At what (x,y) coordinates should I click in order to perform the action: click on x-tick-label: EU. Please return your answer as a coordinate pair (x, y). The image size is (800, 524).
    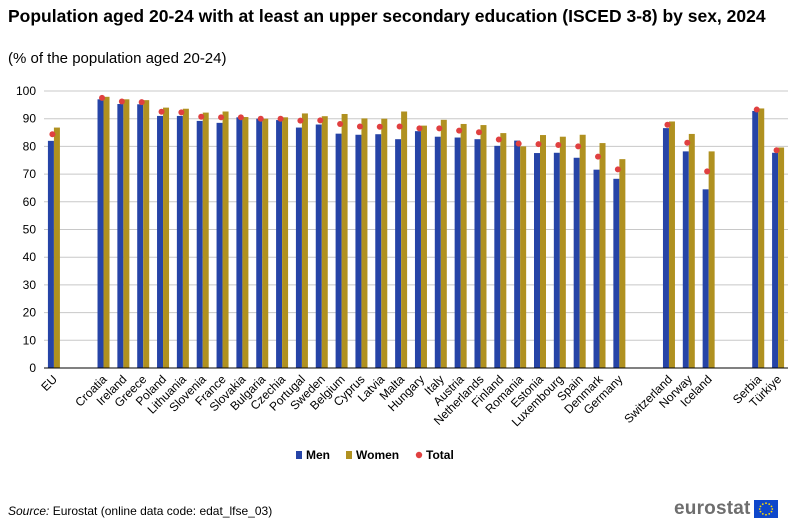
    Looking at the image, I should click on (49, 383).